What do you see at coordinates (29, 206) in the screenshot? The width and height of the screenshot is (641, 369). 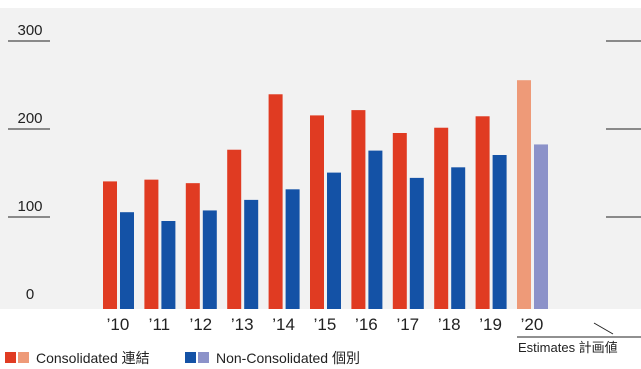 I see `y-tick-label: 100` at bounding box center [29, 206].